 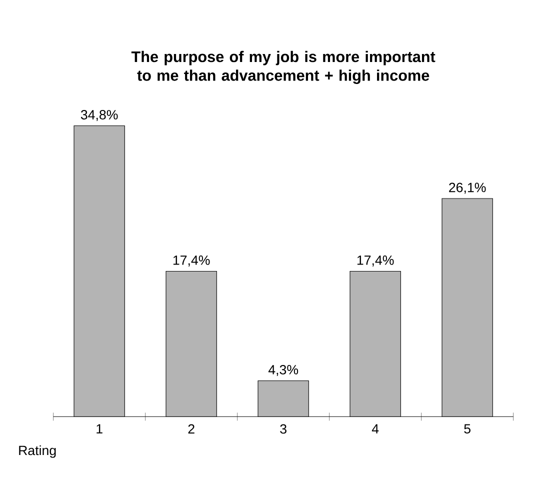 What do you see at coordinates (99, 116) in the screenshot?
I see `data-label: 34,8%` at bounding box center [99, 116].